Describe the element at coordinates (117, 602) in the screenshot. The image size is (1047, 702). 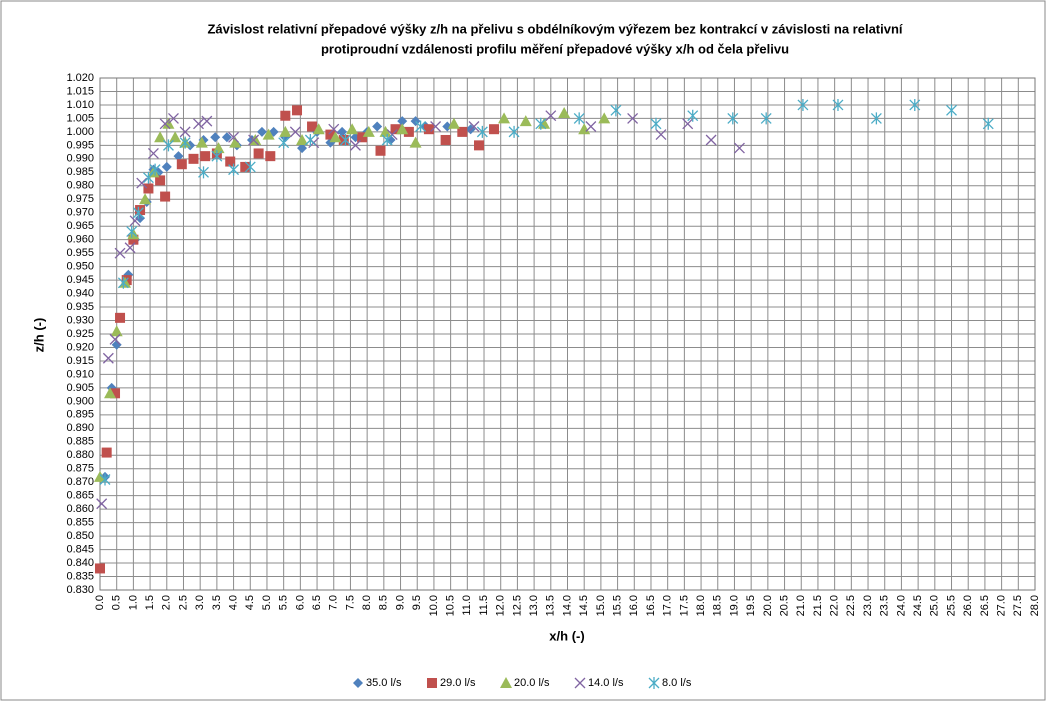
I see `x-tick-label: 0.5` at that location.